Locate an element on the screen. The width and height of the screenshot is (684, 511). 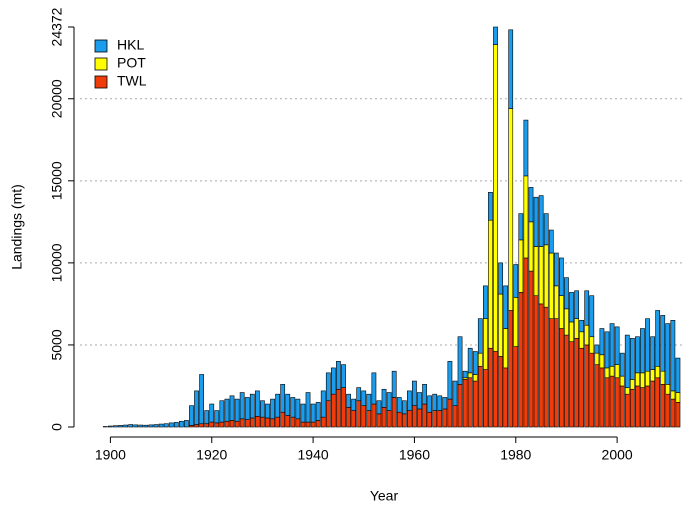
legend-label: HKL is located at coordinates (130, 45).